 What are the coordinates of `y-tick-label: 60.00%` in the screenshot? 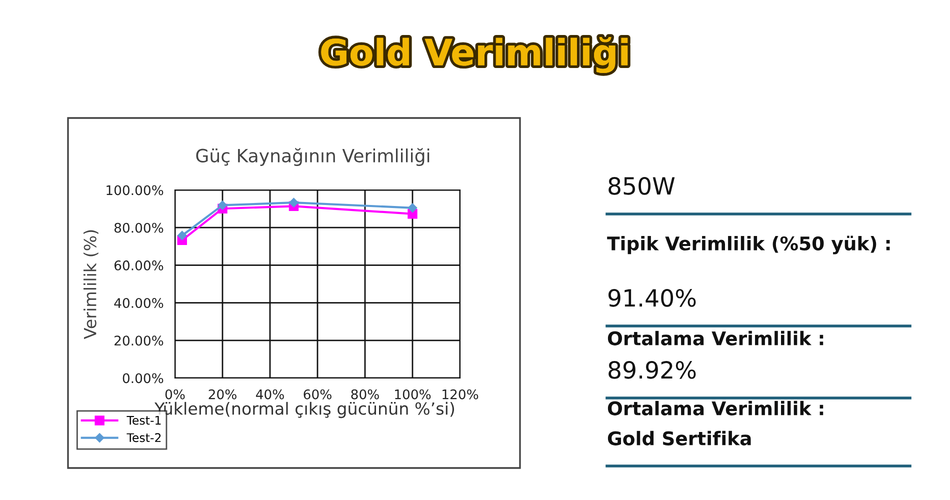 It's located at (139, 265).